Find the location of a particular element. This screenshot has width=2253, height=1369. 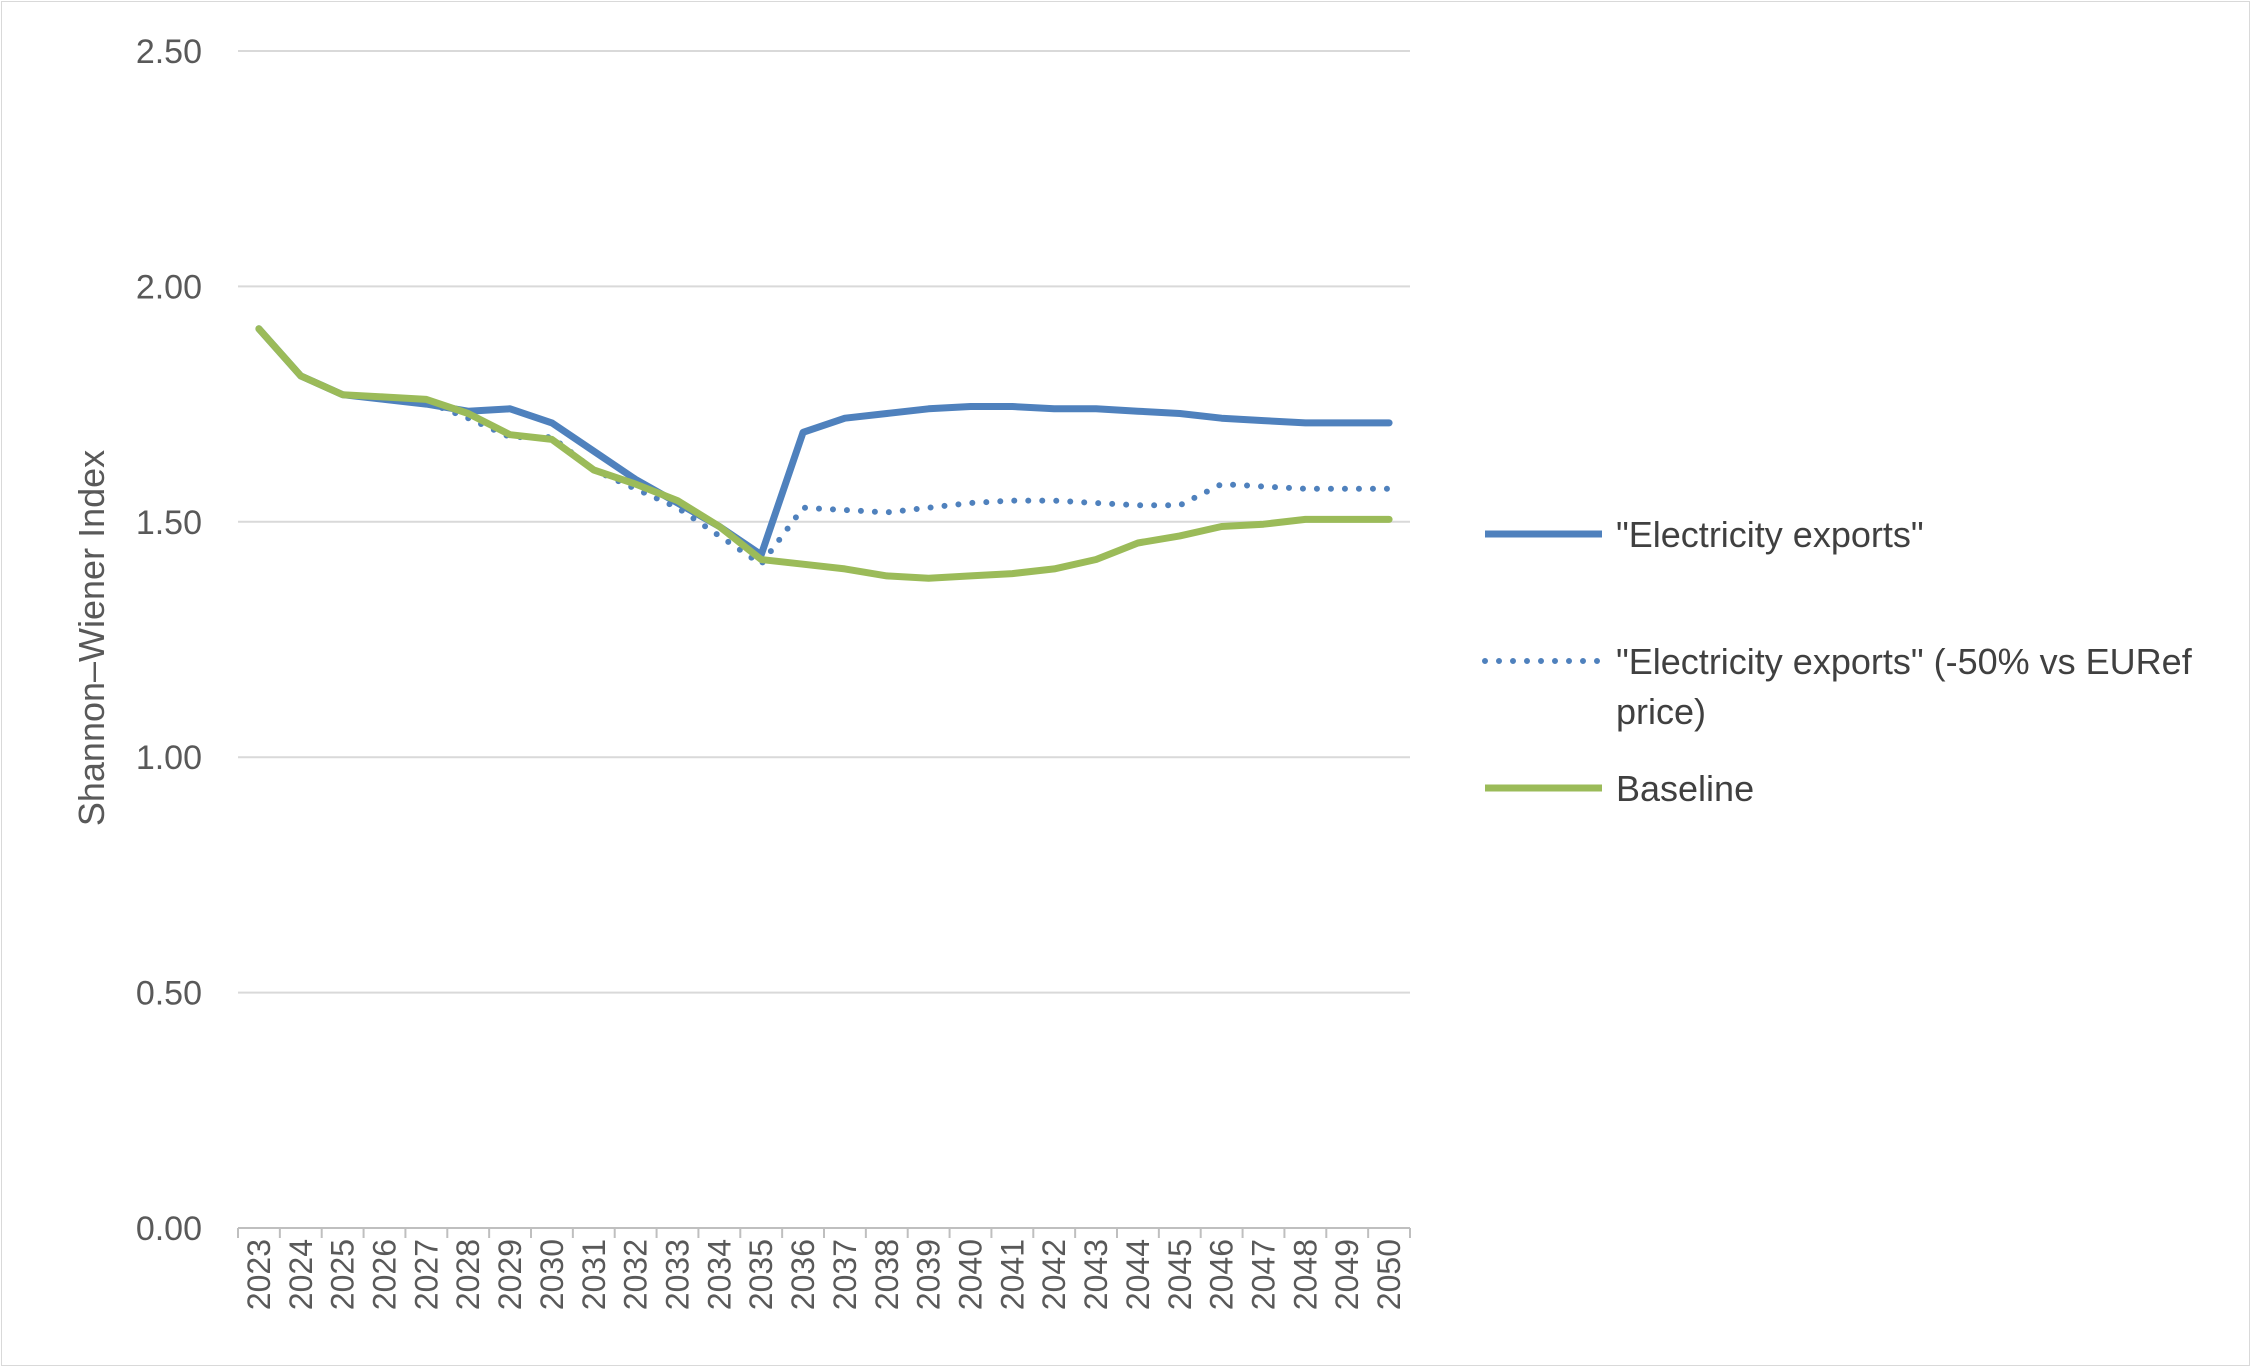

x-tick-label: 2039 is located at coordinates (929, 1274).